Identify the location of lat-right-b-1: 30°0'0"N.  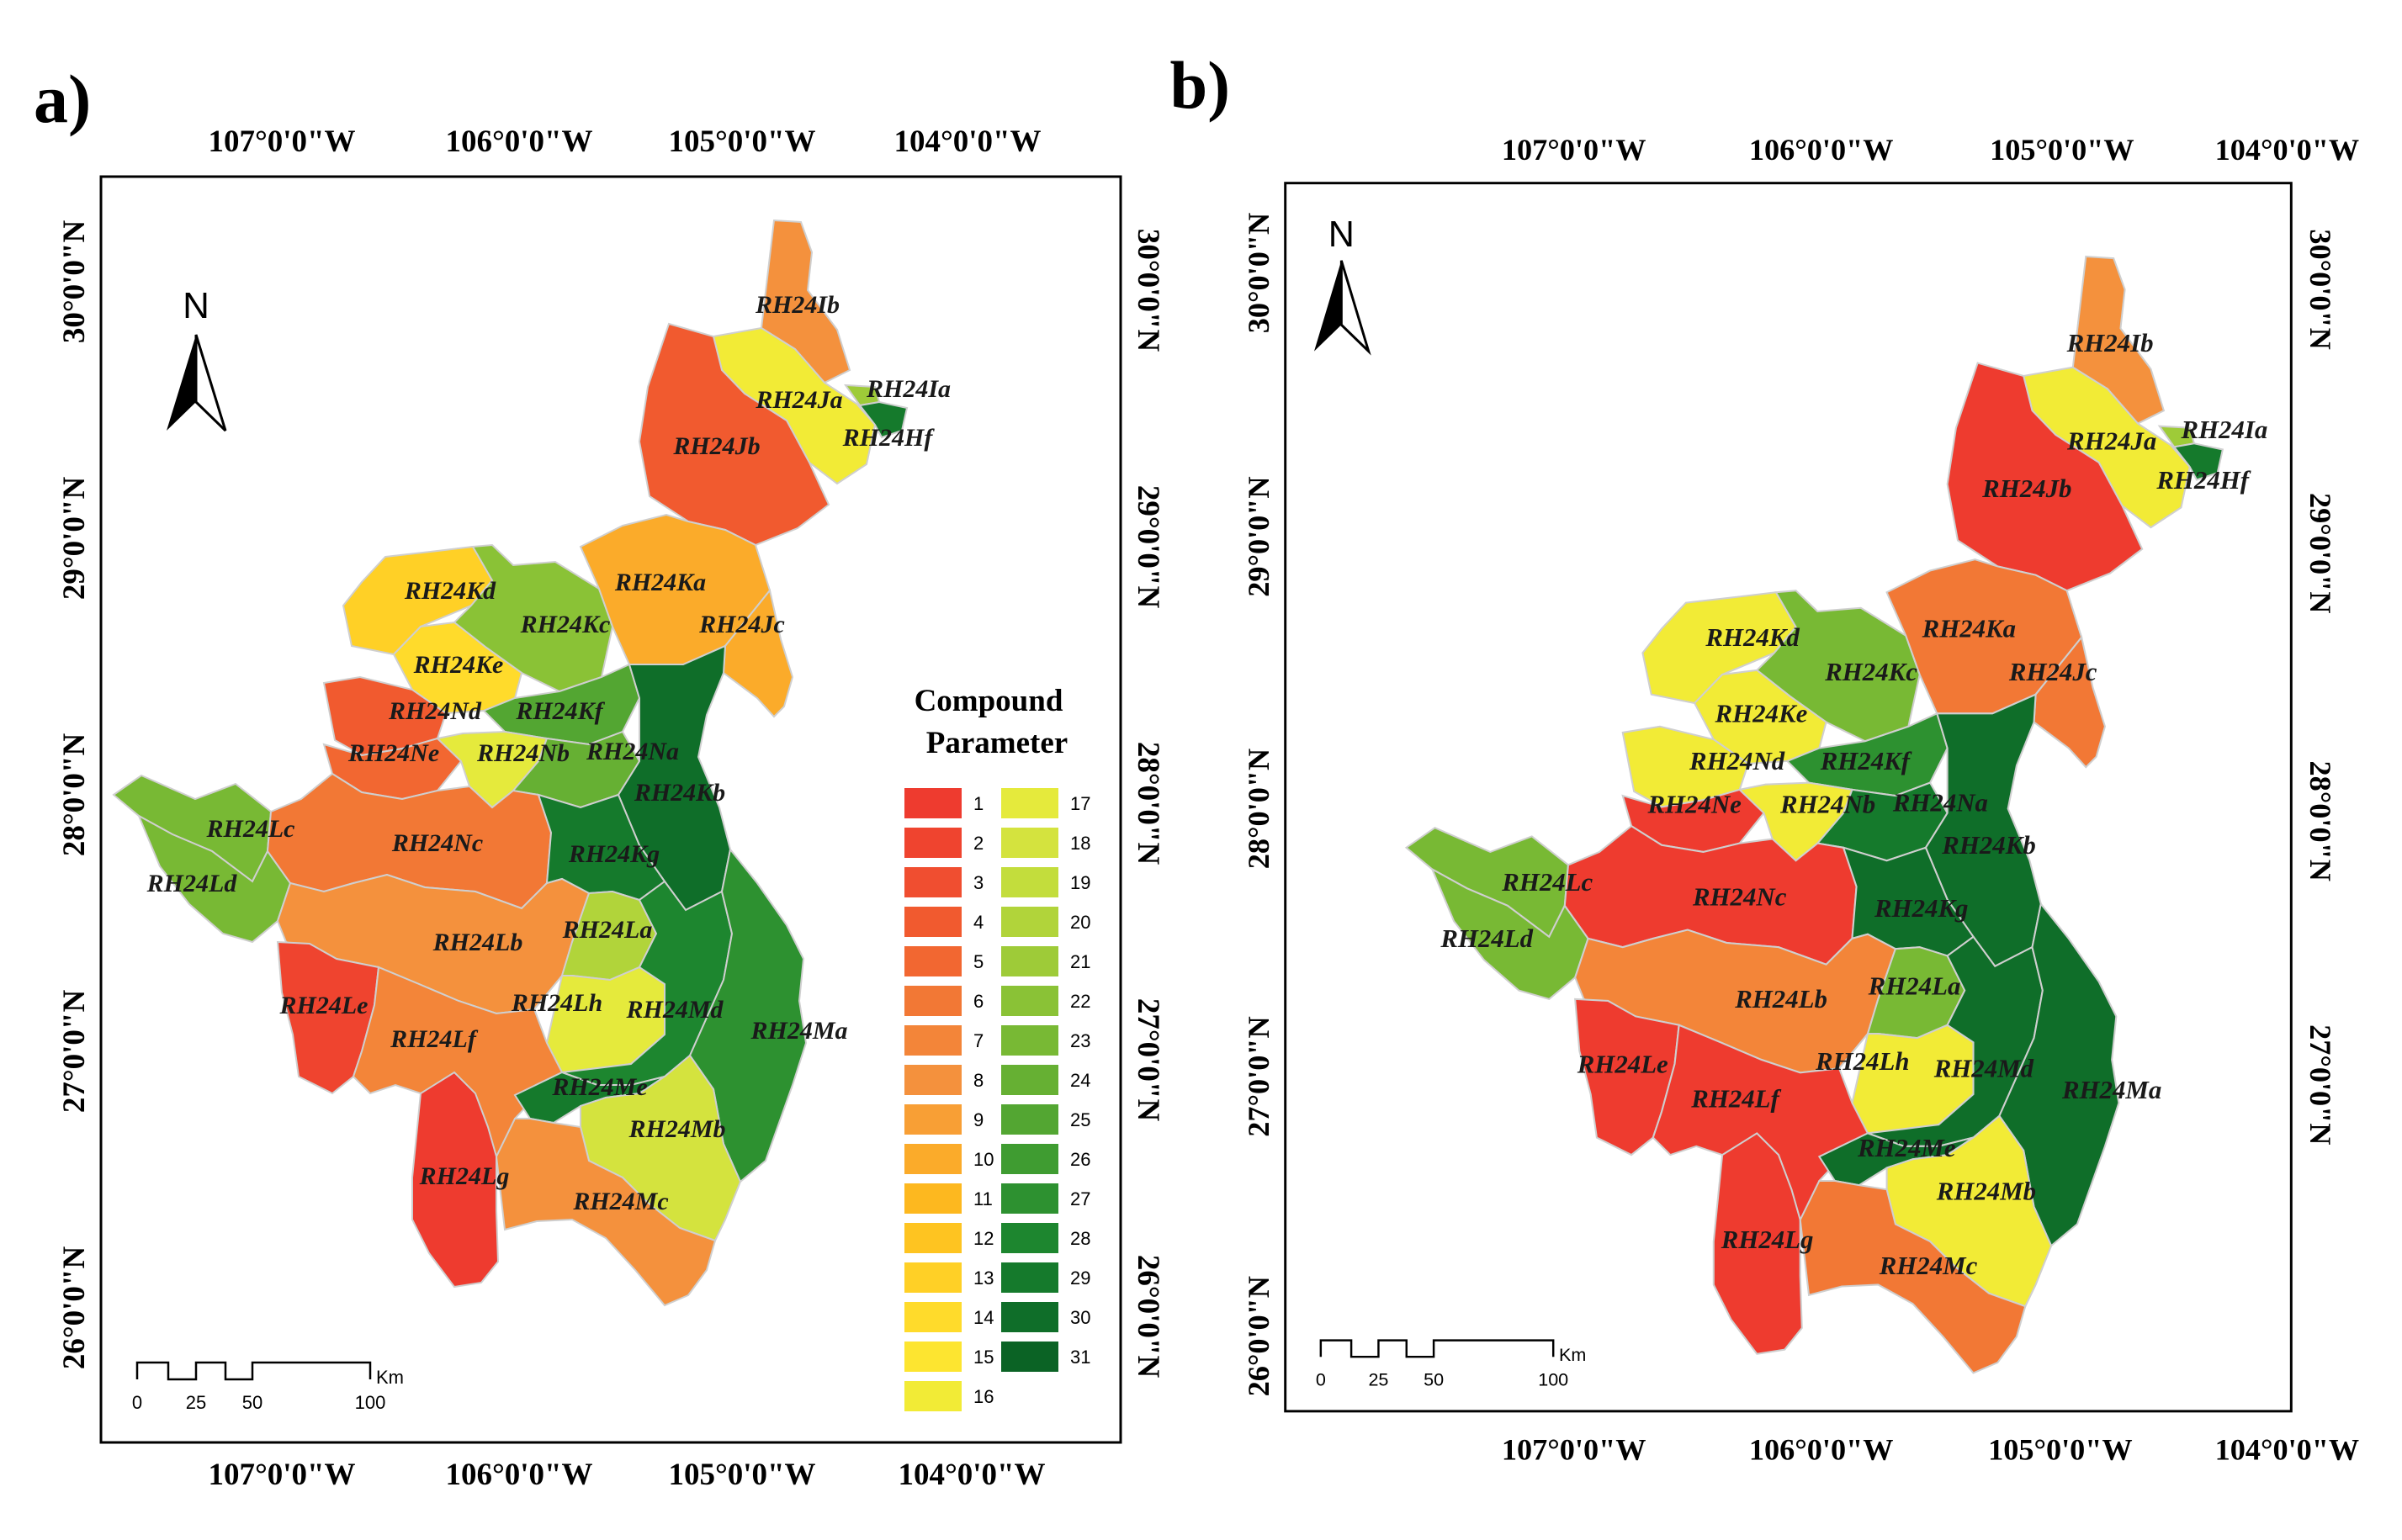
(2320, 289).